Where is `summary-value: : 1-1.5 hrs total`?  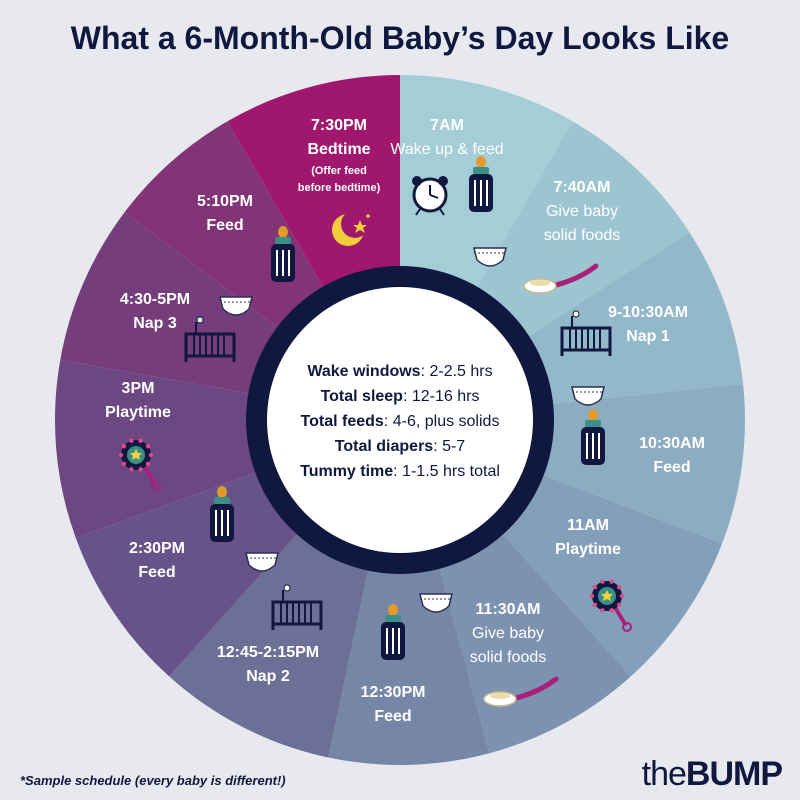
summary-value: : 1-1.5 hrs total is located at coordinates (446, 471).